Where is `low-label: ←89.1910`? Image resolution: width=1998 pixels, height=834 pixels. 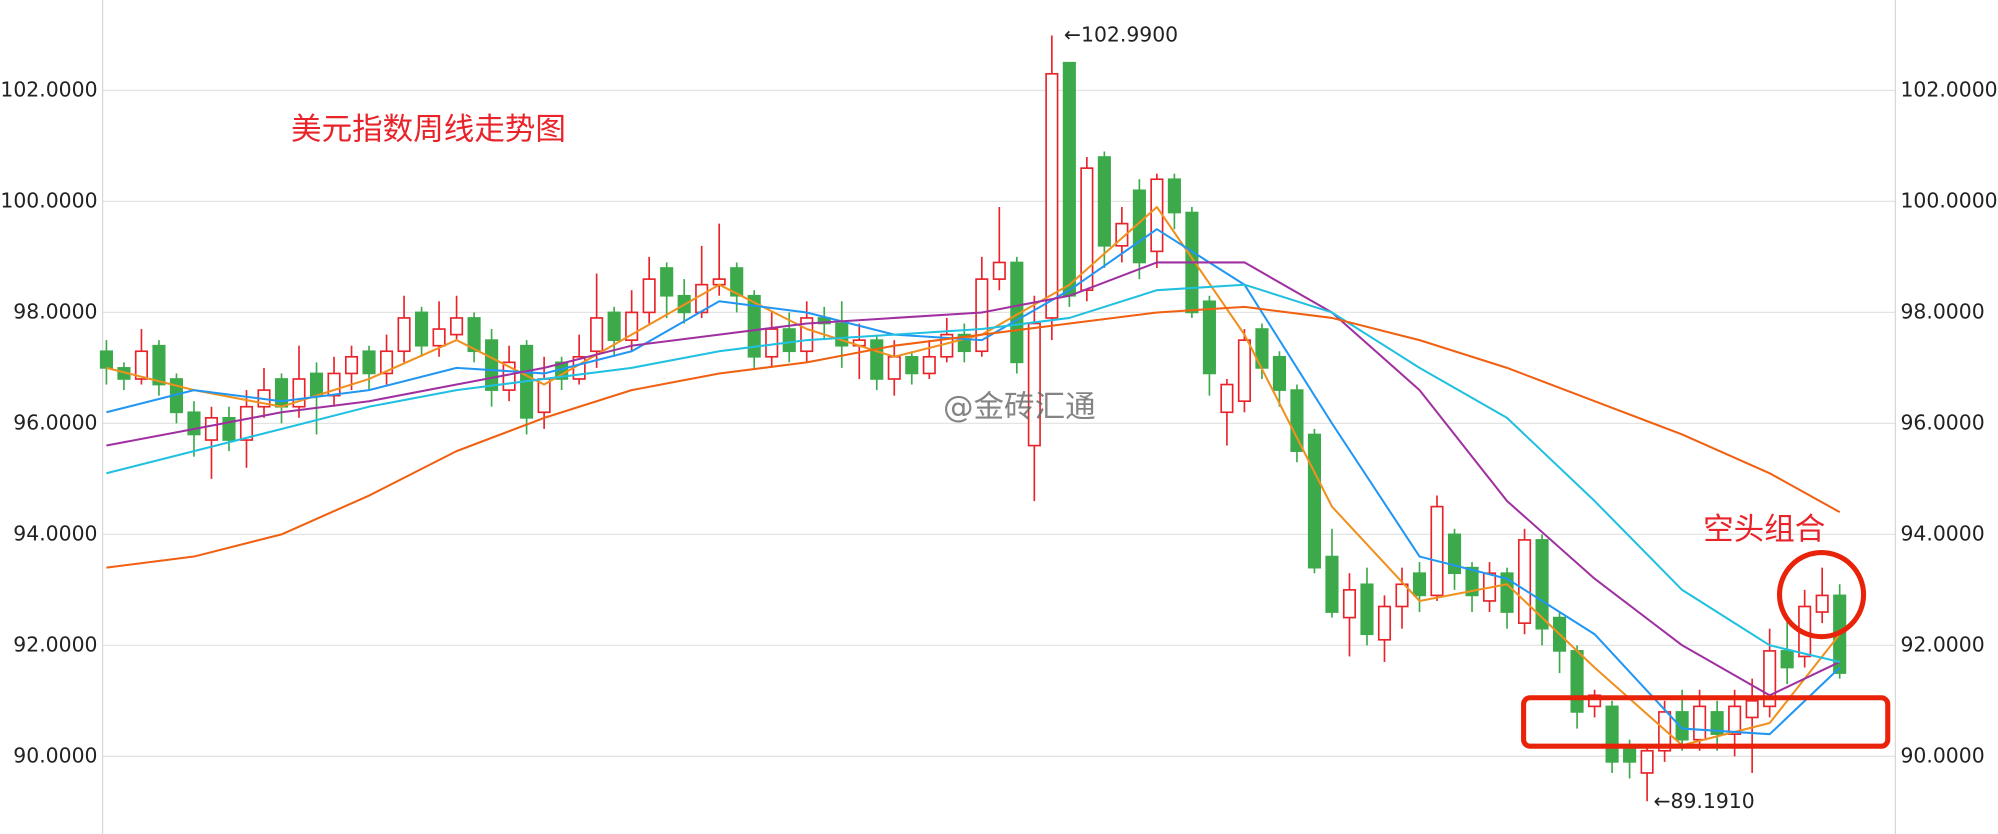
low-label: ←89.1910 is located at coordinates (1703, 801).